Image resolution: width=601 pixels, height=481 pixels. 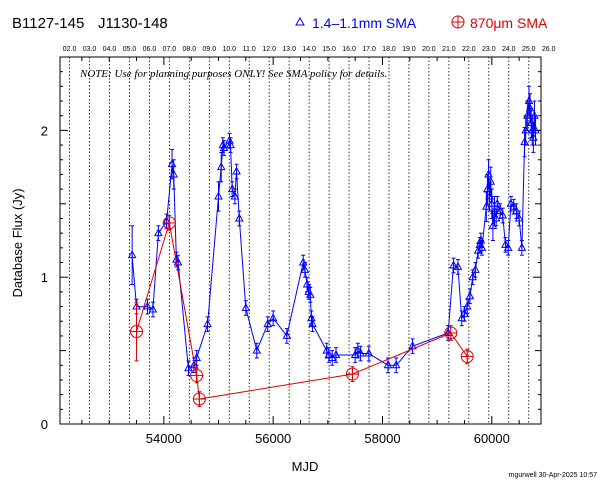 I want to click on y-axis-label: Database Flux (Jy), so click(x=17, y=242).